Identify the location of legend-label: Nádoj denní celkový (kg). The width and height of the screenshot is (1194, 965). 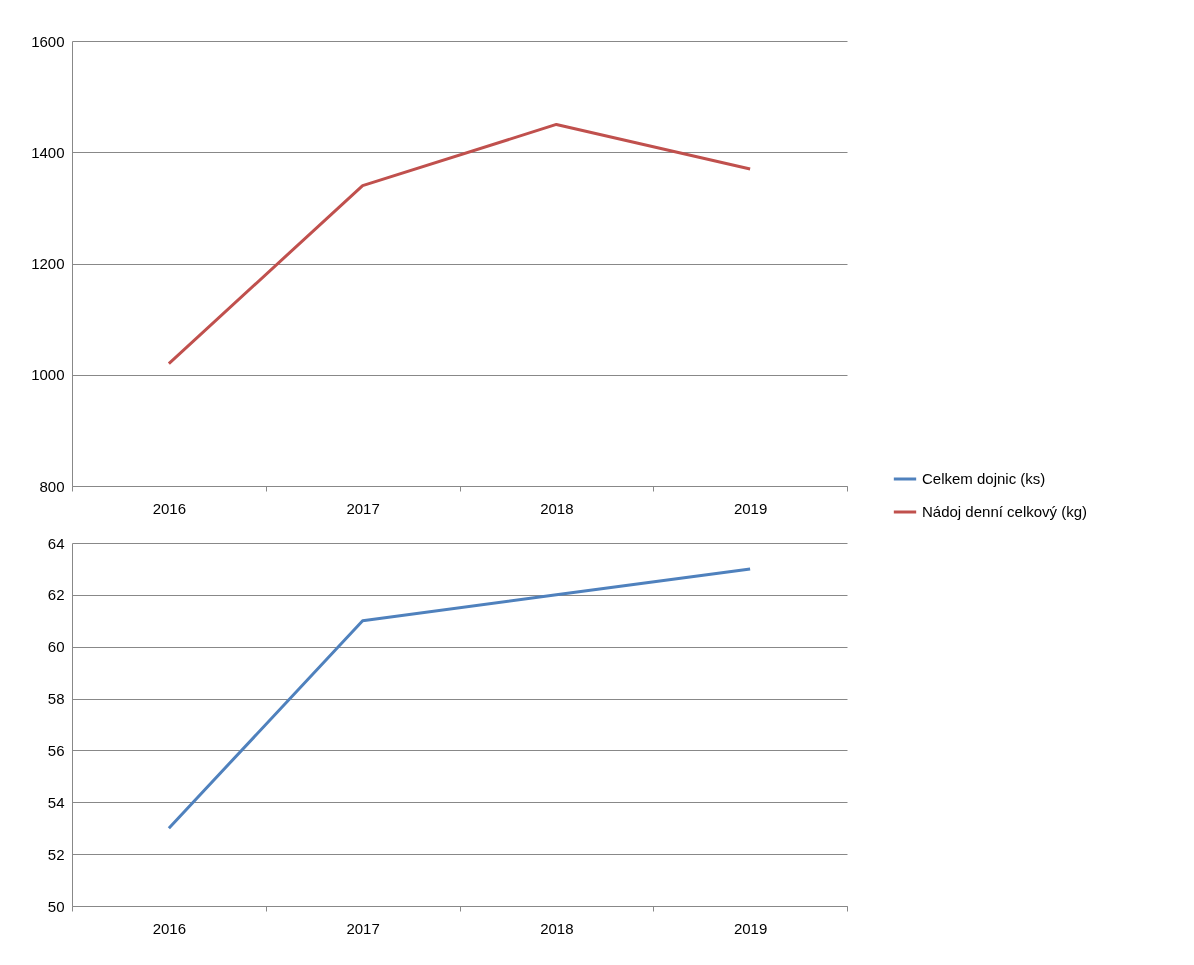
(1005, 511).